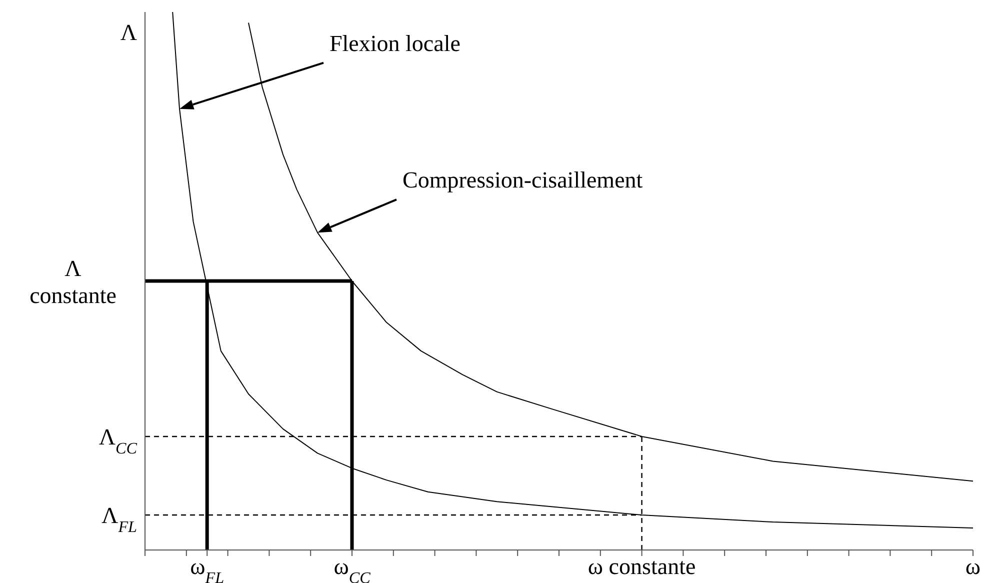 This screenshot has width=982, height=583. I want to click on y-axis-title: Λ, so click(129, 32).